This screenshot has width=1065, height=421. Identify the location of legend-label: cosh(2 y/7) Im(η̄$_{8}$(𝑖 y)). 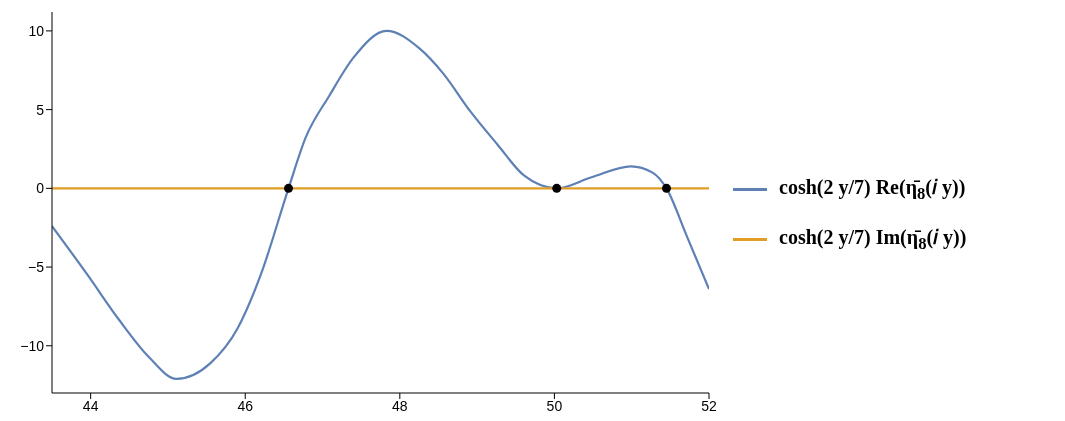
(873, 239).